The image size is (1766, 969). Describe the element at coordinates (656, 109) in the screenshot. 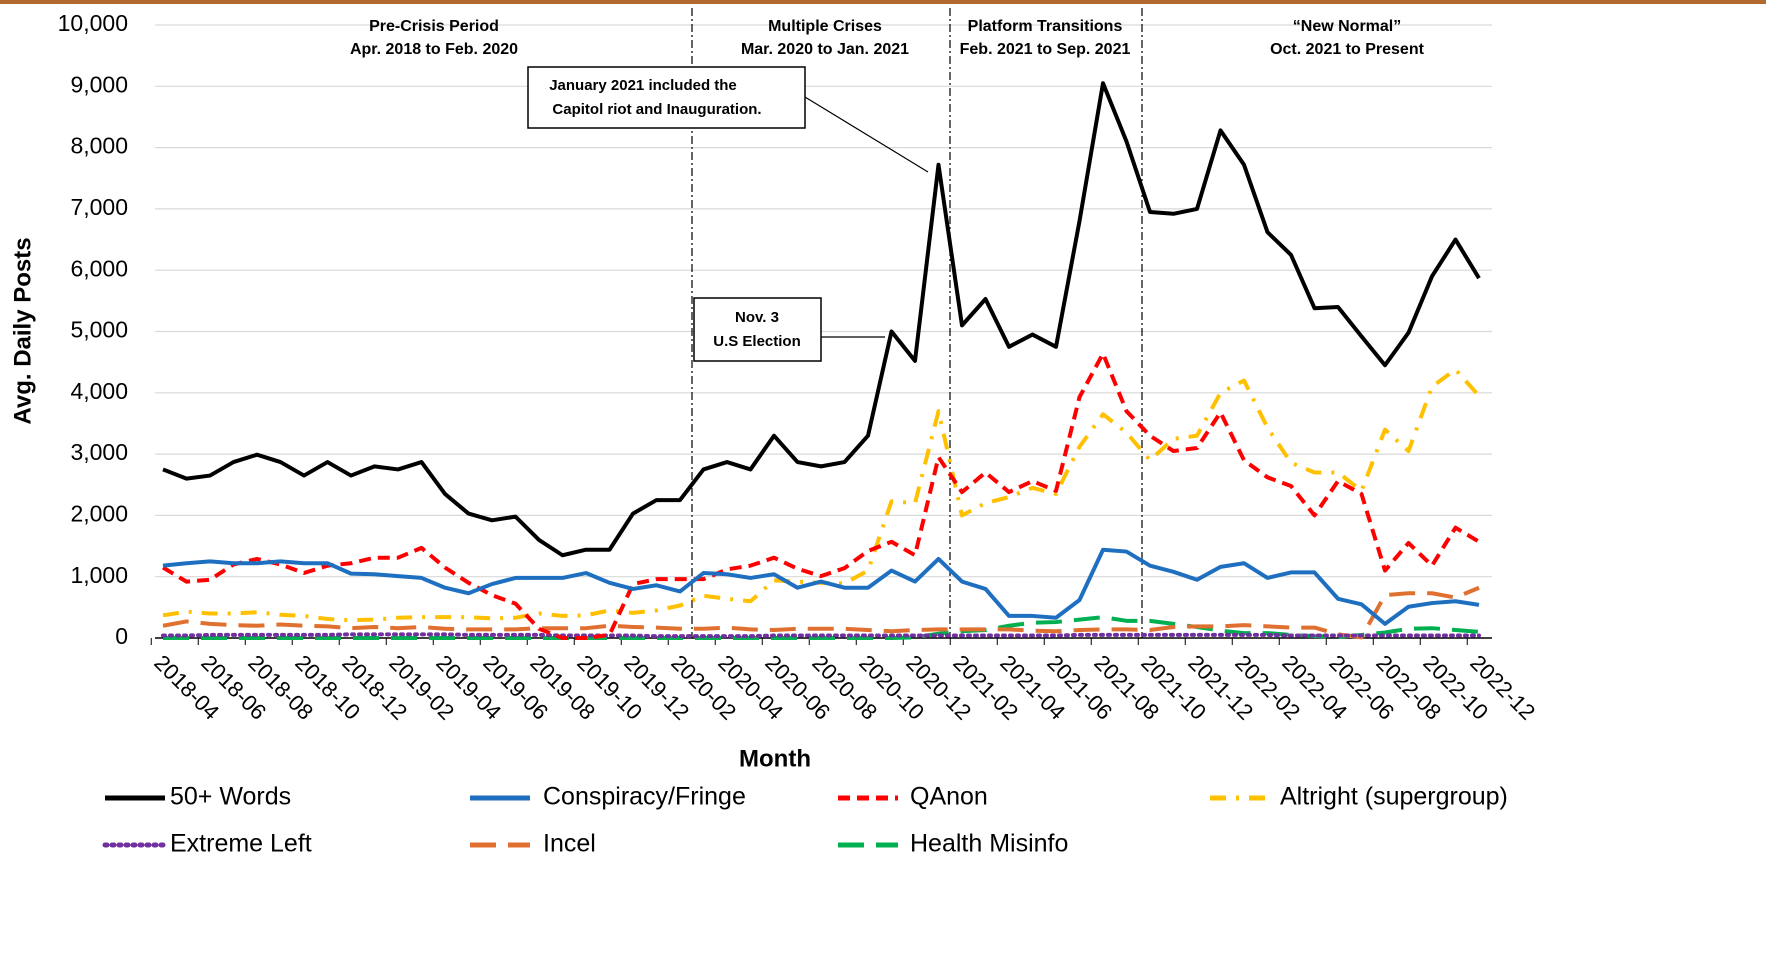

I see `note-text: Capitol riot and Inauguration.` at that location.